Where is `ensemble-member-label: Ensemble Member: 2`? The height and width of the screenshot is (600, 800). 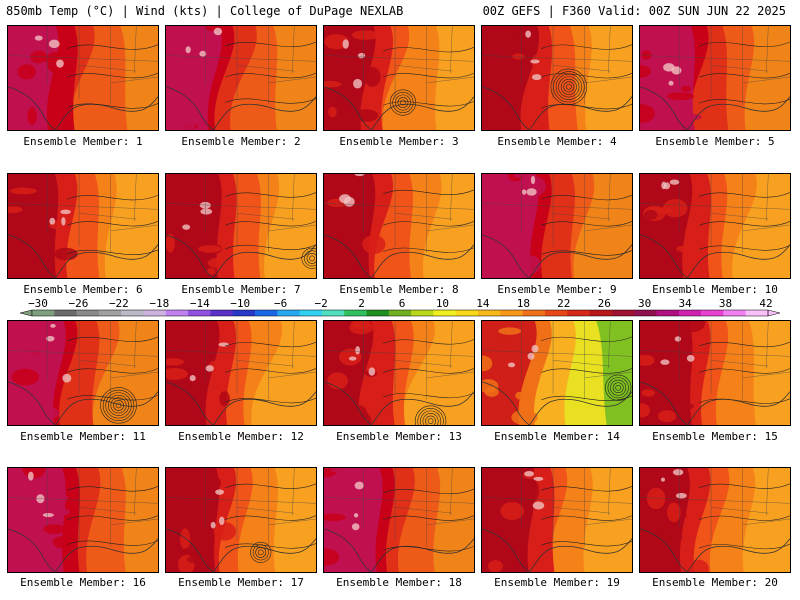
ensemble-member-label: Ensemble Member: 2 is located at coordinates (241, 141).